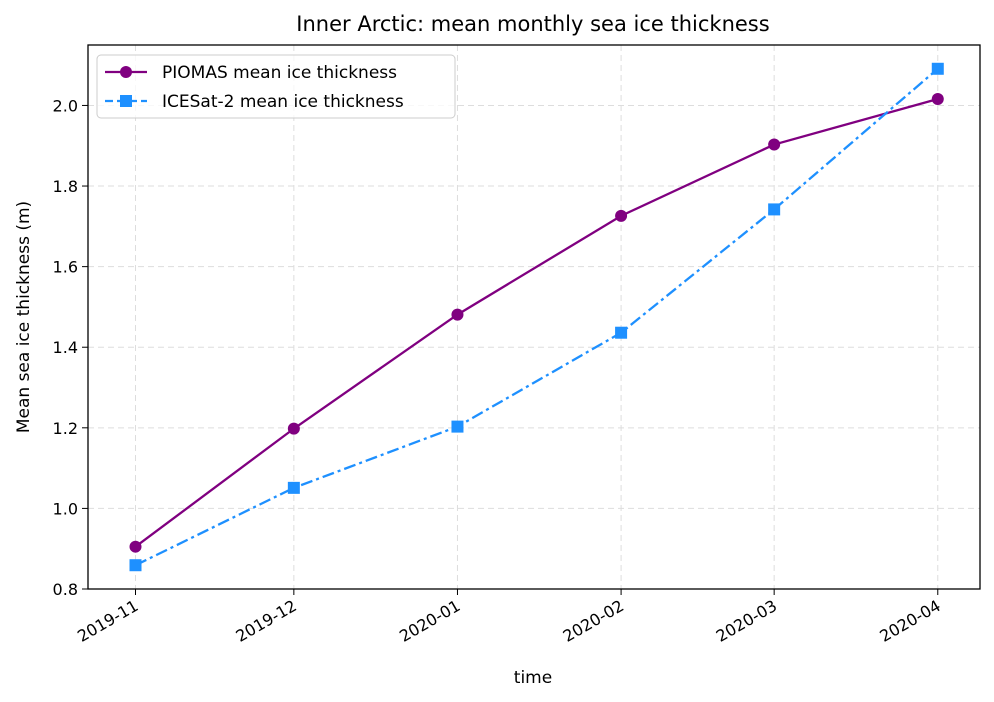 Image resolution: width=994 pixels, height=702 pixels. Describe the element at coordinates (65, 105) in the screenshot. I see `y-tick-label: 2.0` at that location.